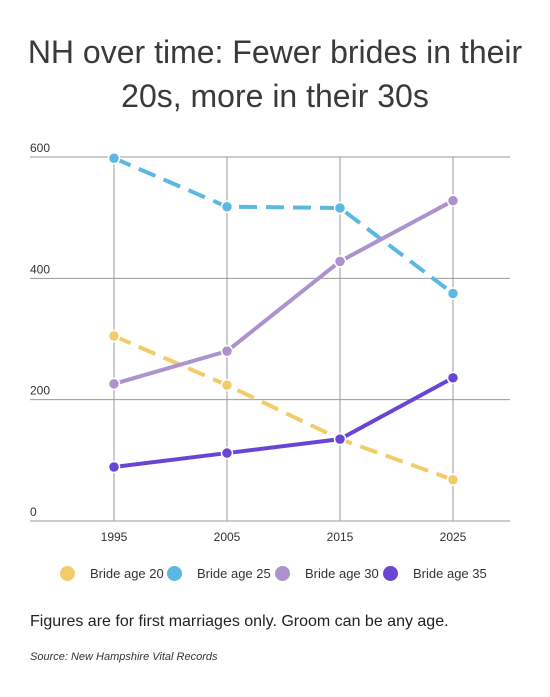 Image resolution: width=550 pixels, height=697 pixels. What do you see at coordinates (40, 269) in the screenshot?
I see `y-tick-label: 400` at bounding box center [40, 269].